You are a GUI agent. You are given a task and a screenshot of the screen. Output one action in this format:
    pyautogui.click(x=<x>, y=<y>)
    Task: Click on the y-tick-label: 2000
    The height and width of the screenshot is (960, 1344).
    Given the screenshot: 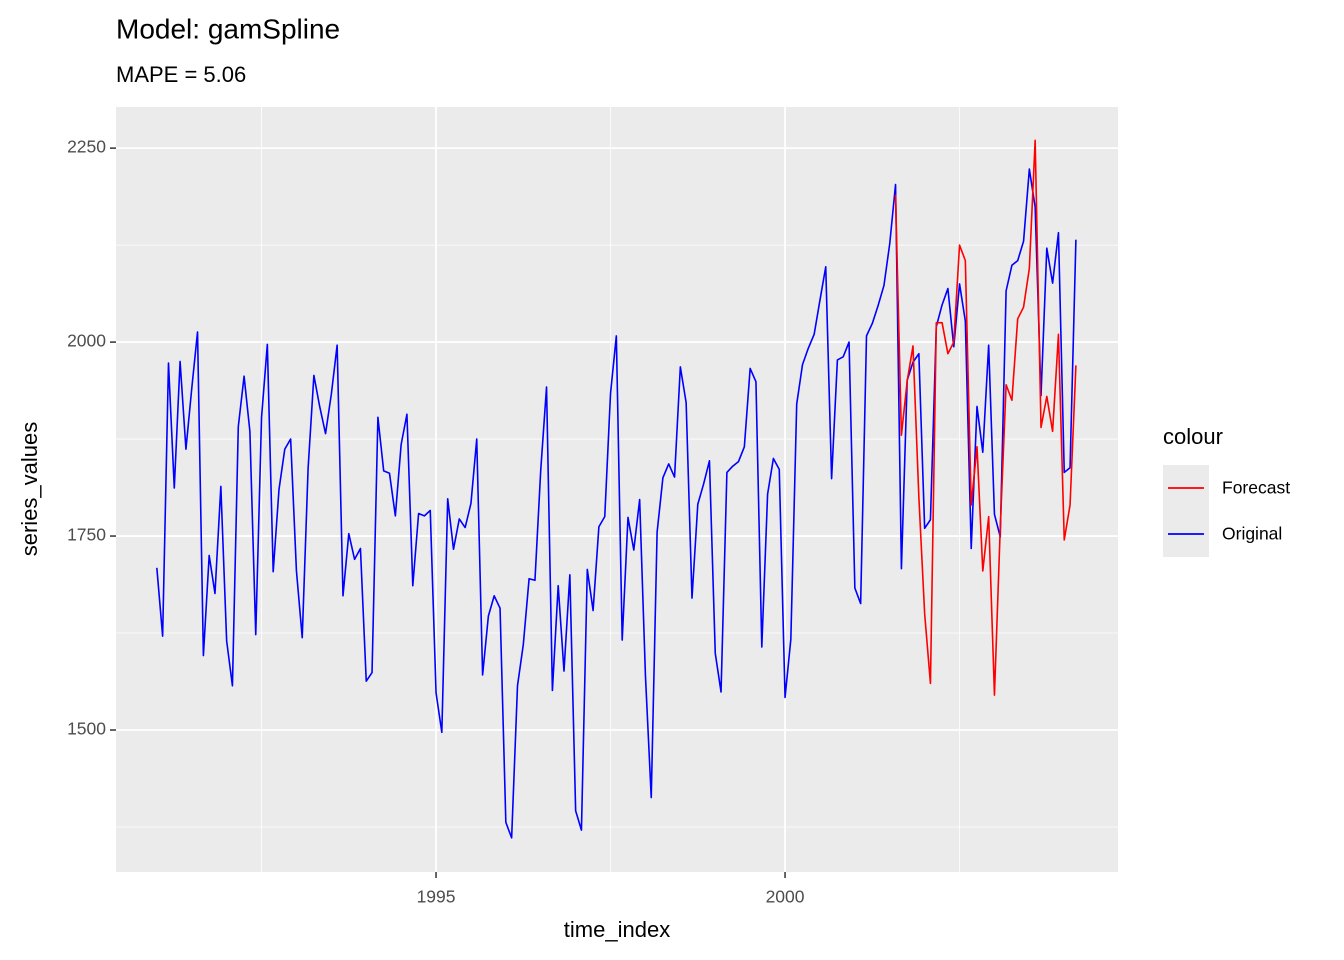 What is the action you would take?
    pyautogui.click(x=86, y=341)
    